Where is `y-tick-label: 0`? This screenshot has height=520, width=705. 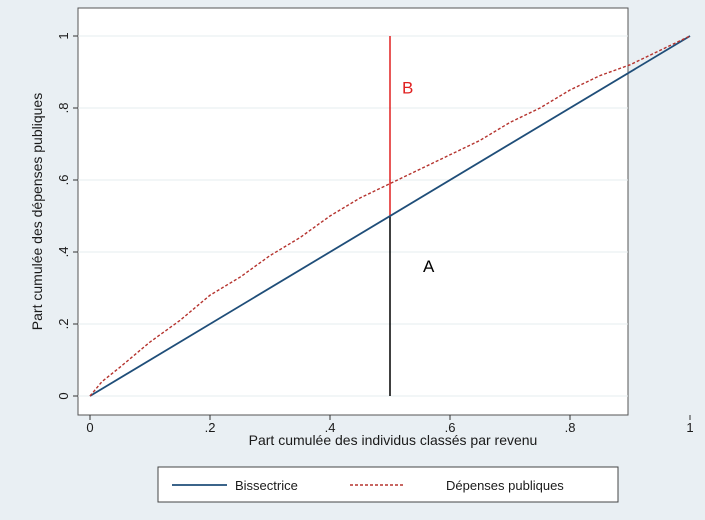 y-tick-label: 0 is located at coordinates (63, 395).